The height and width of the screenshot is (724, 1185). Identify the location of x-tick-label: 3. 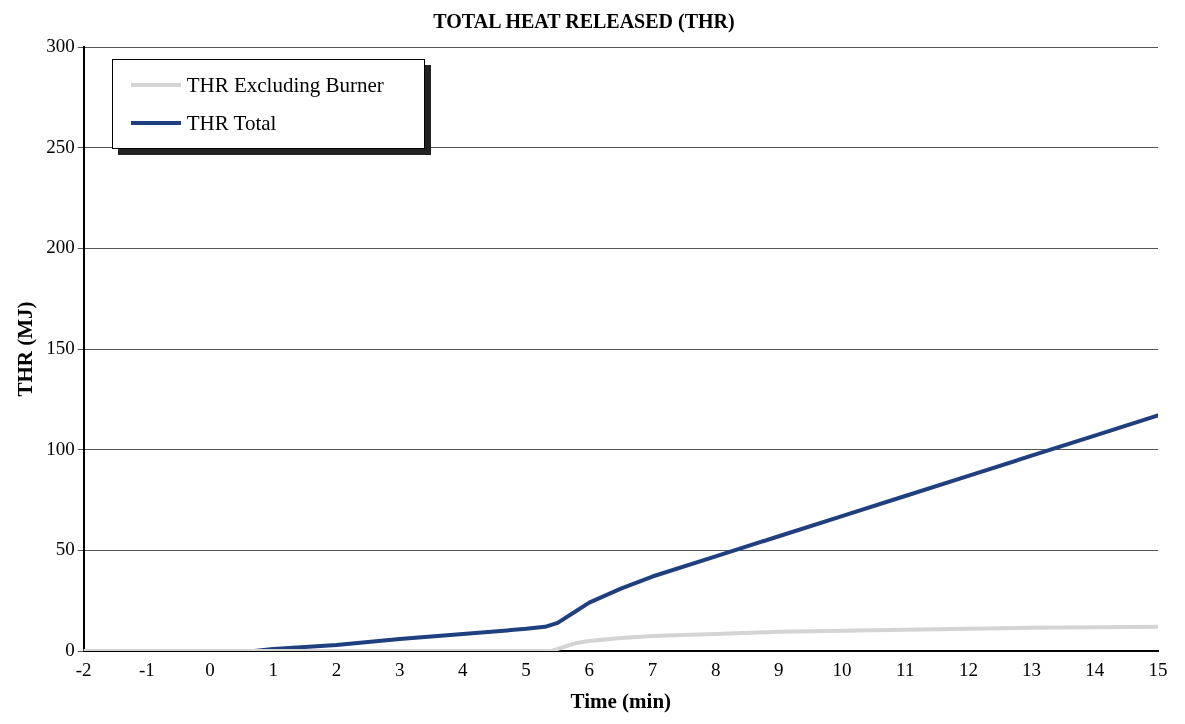
(399, 670).